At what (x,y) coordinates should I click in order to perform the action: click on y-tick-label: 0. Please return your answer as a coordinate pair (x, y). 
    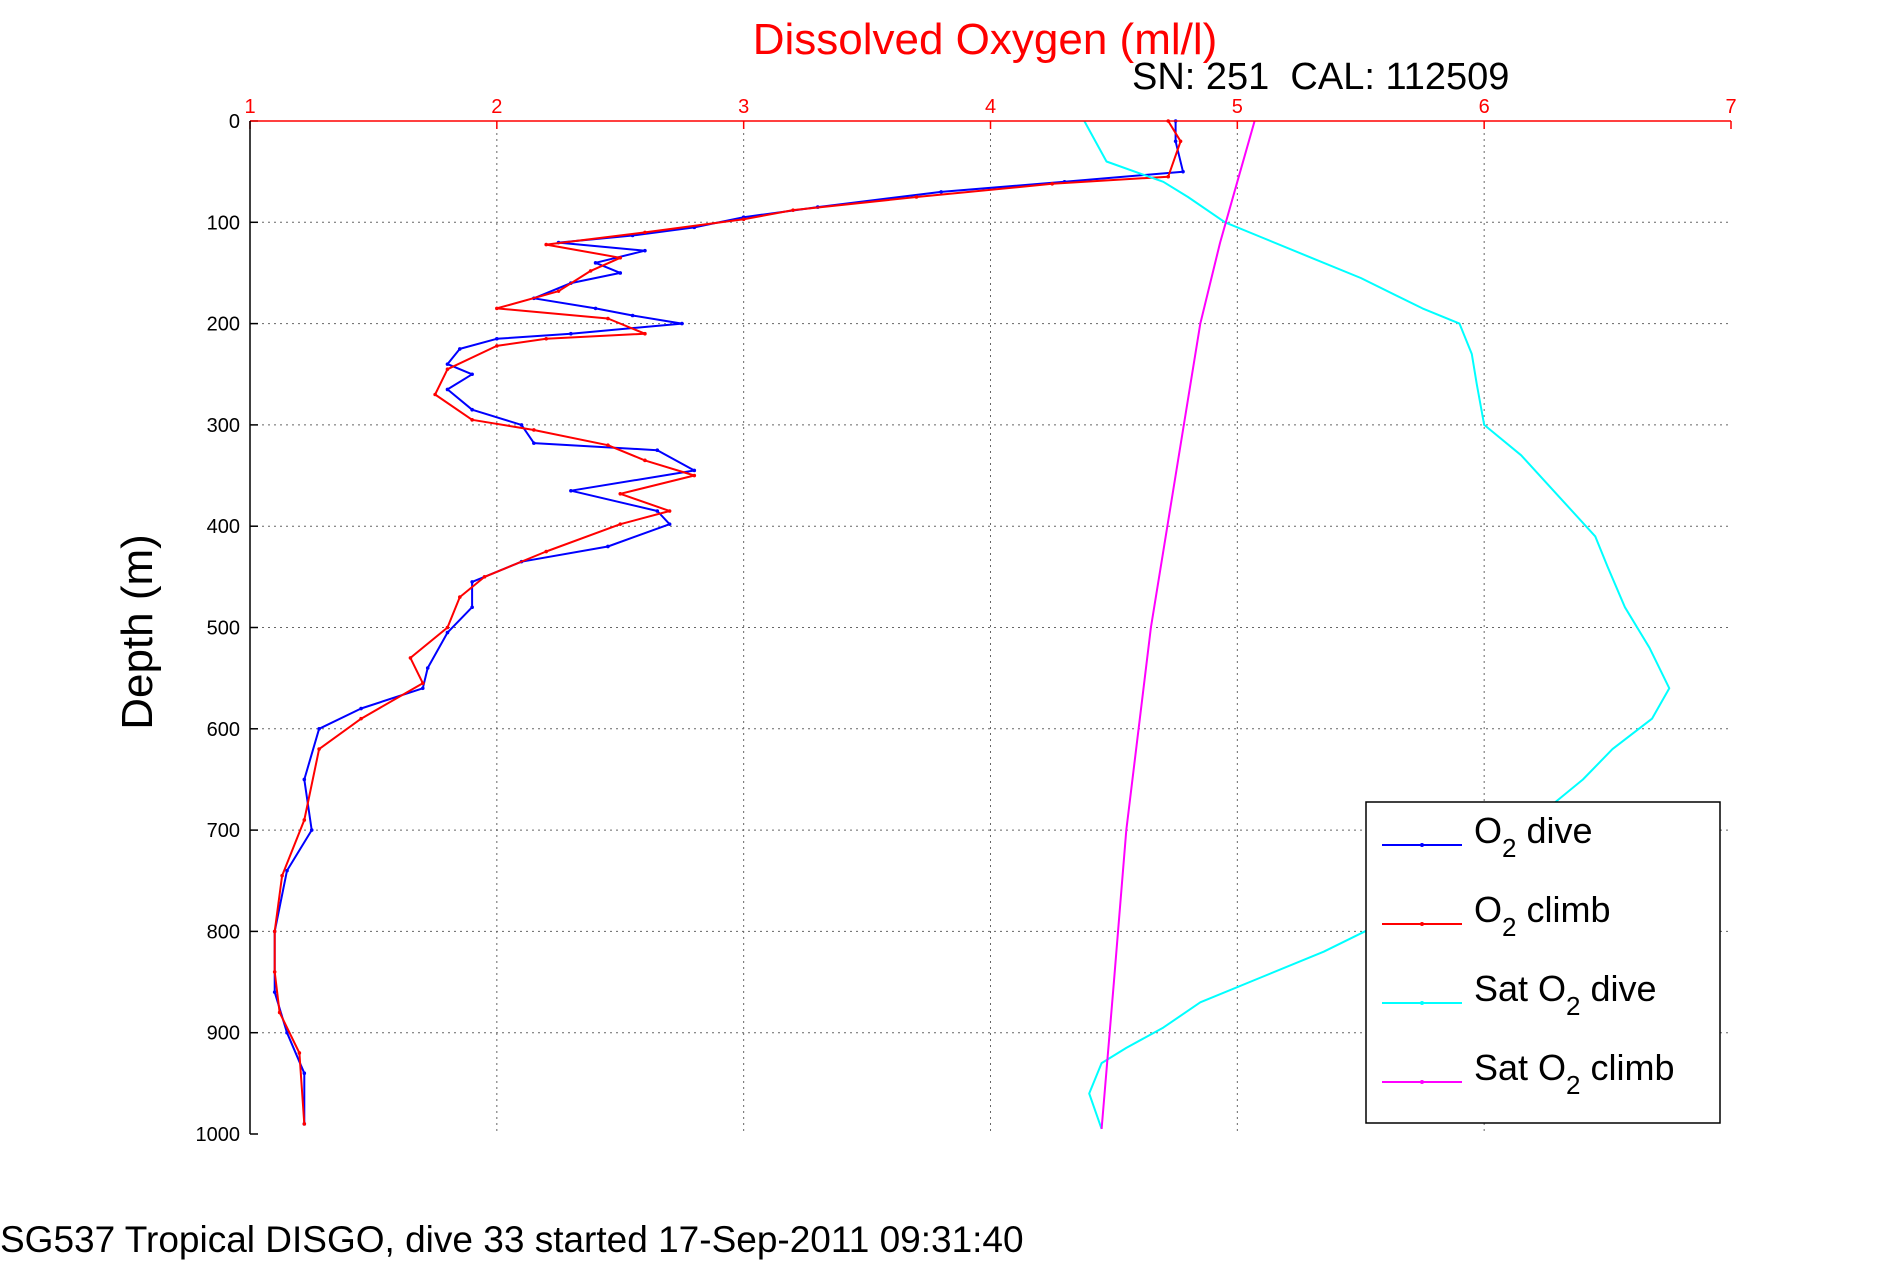
    Looking at the image, I should click on (234, 122).